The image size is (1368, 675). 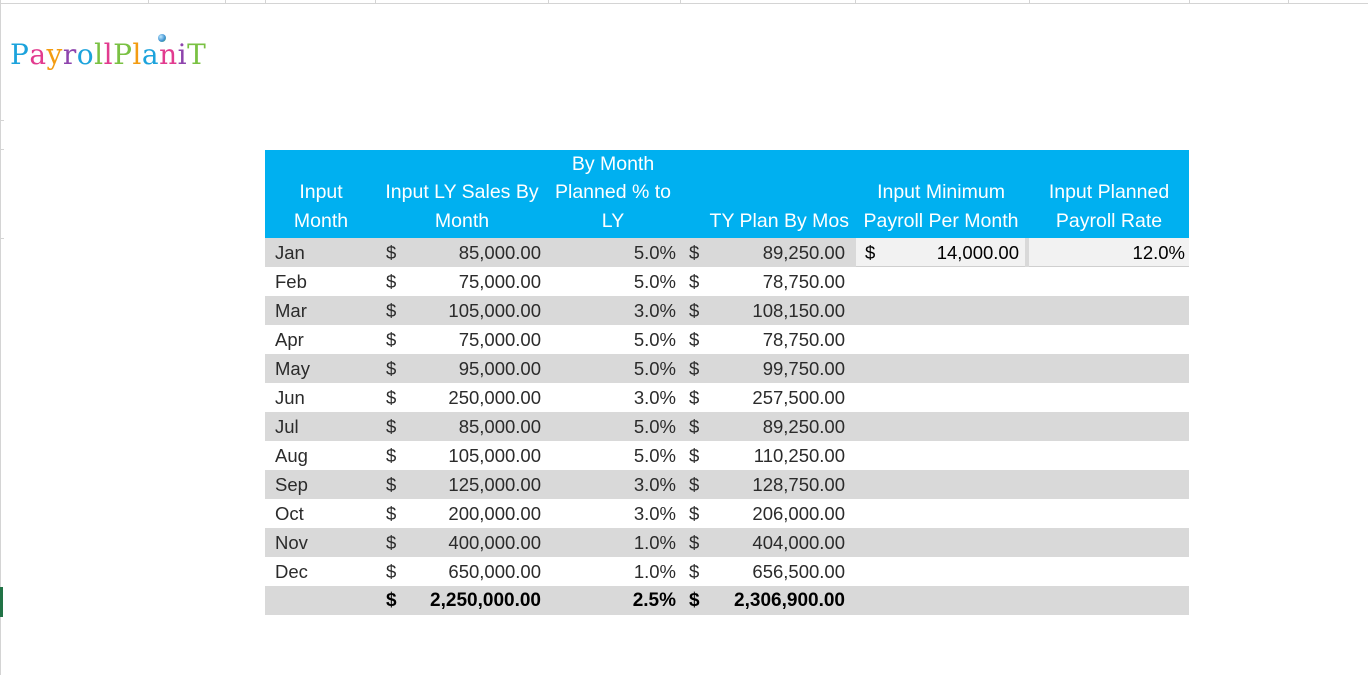 I want to click on ty-plan-cell: 404,000.00, so click(x=798, y=542).